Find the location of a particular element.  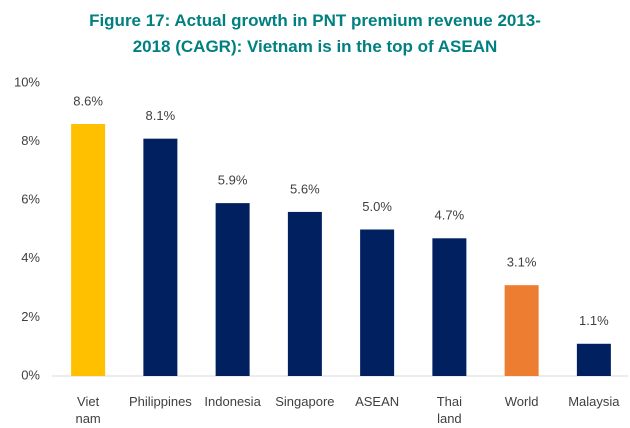

y-tick-label: 6% is located at coordinates (30, 199).